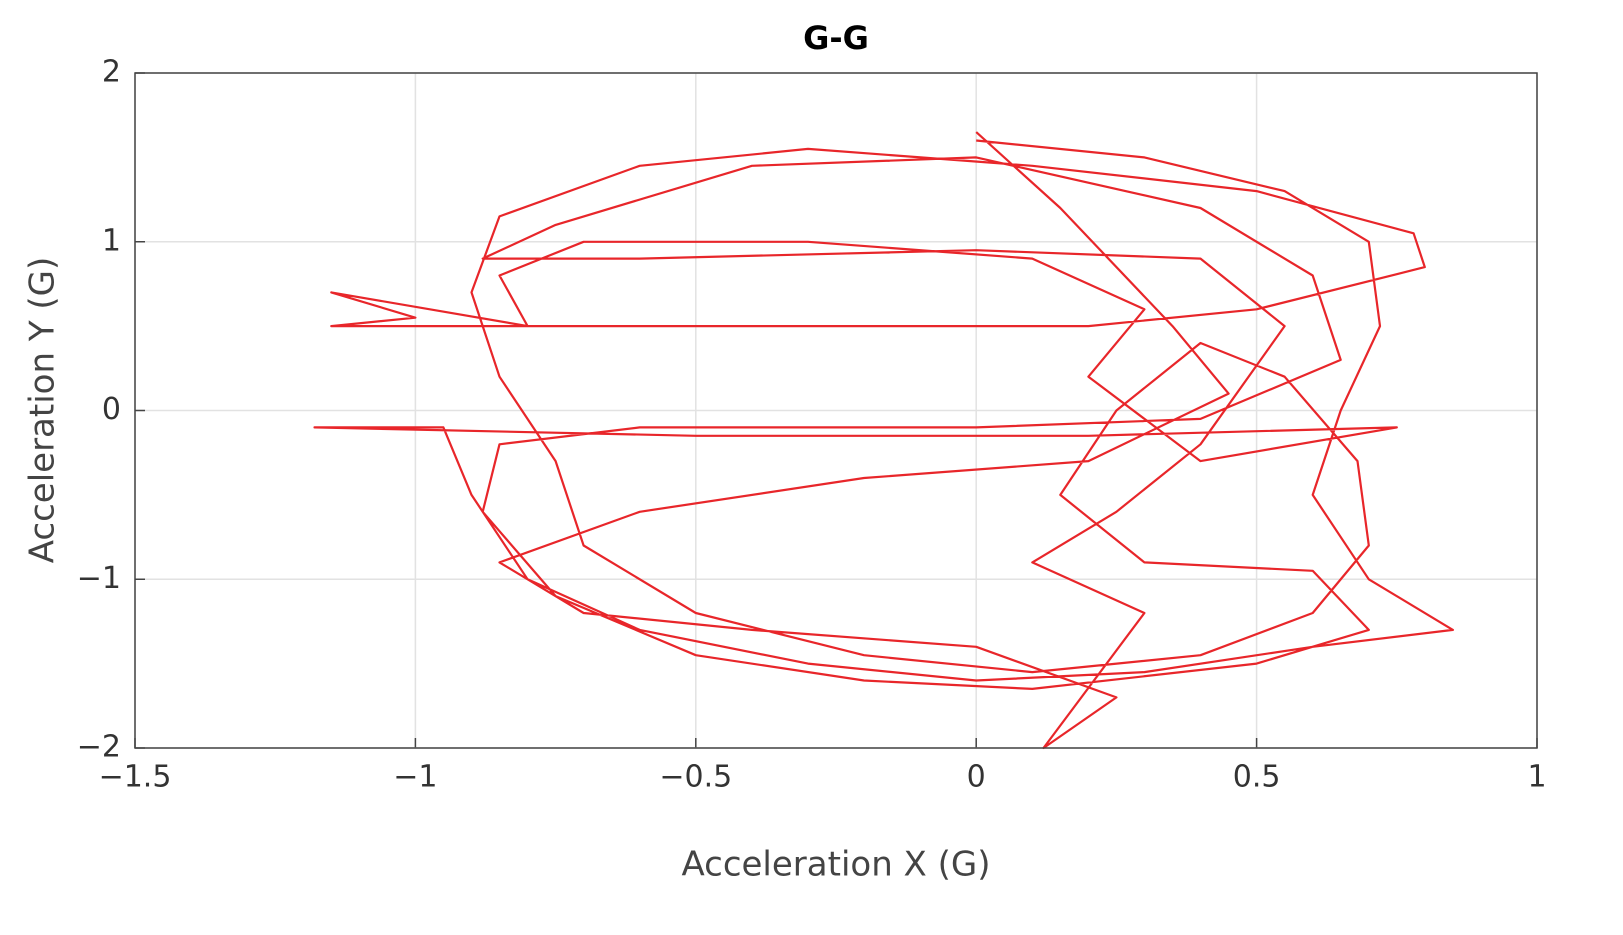 This screenshot has height=935, width=1623. I want to click on y-tick-label: 0, so click(111, 409).